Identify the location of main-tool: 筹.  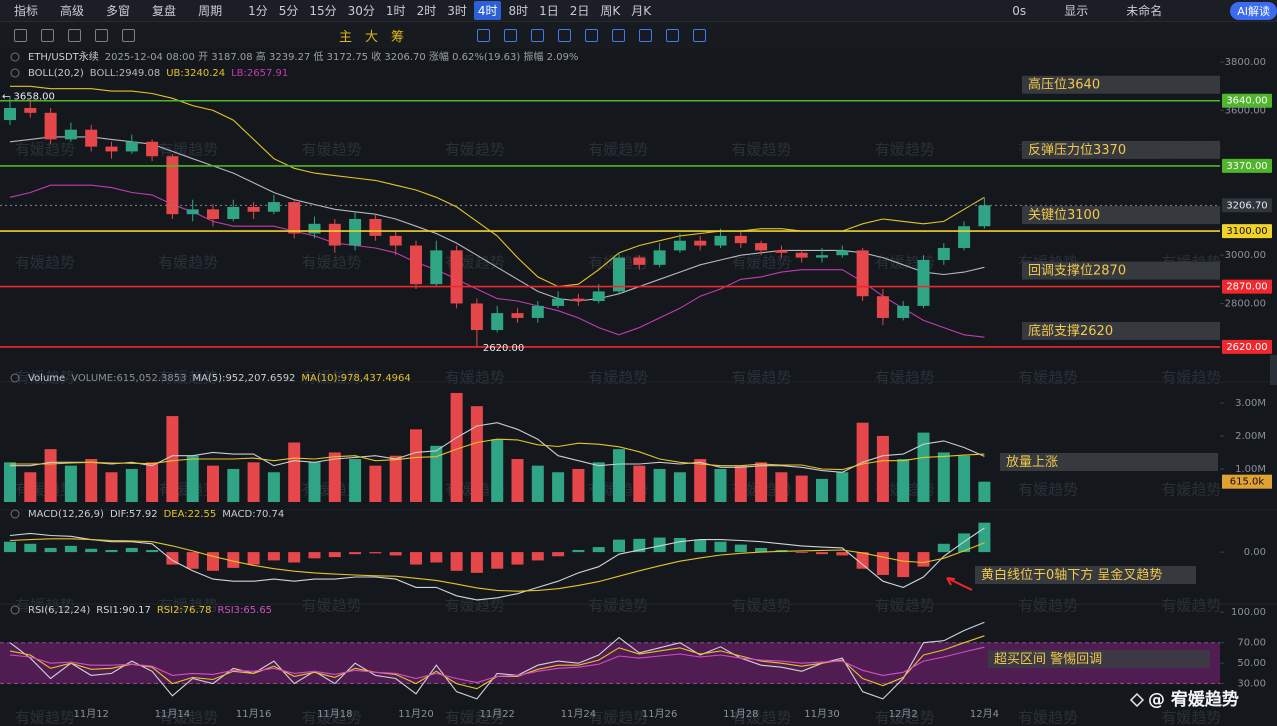
(398, 37).